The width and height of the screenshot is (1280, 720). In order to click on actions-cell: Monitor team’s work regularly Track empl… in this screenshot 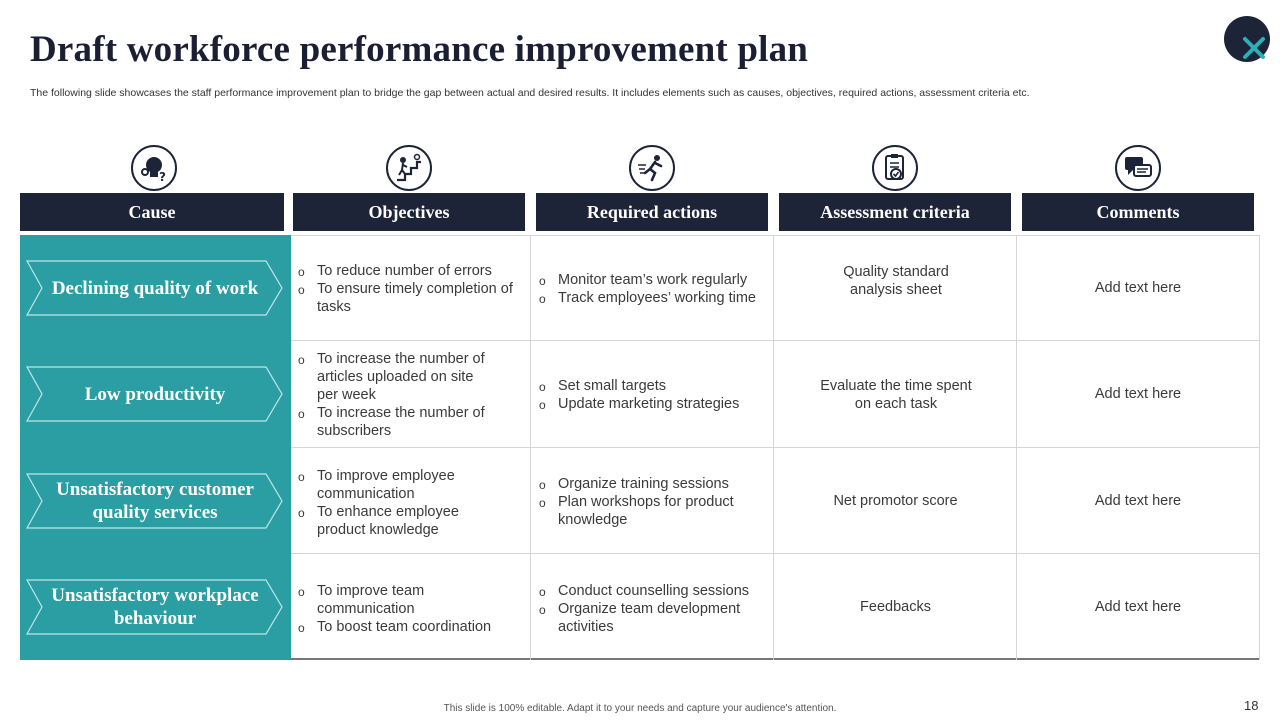, I will do `click(653, 289)`.